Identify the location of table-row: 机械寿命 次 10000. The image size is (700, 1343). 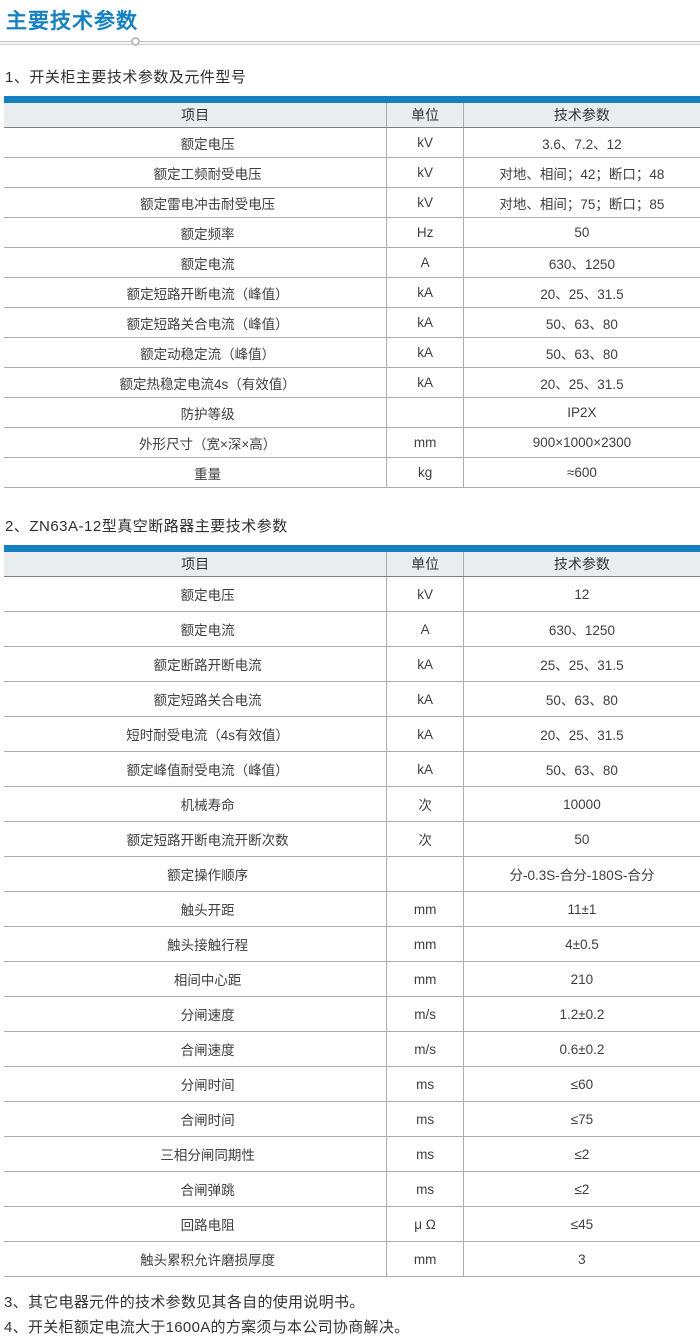
(352, 804).